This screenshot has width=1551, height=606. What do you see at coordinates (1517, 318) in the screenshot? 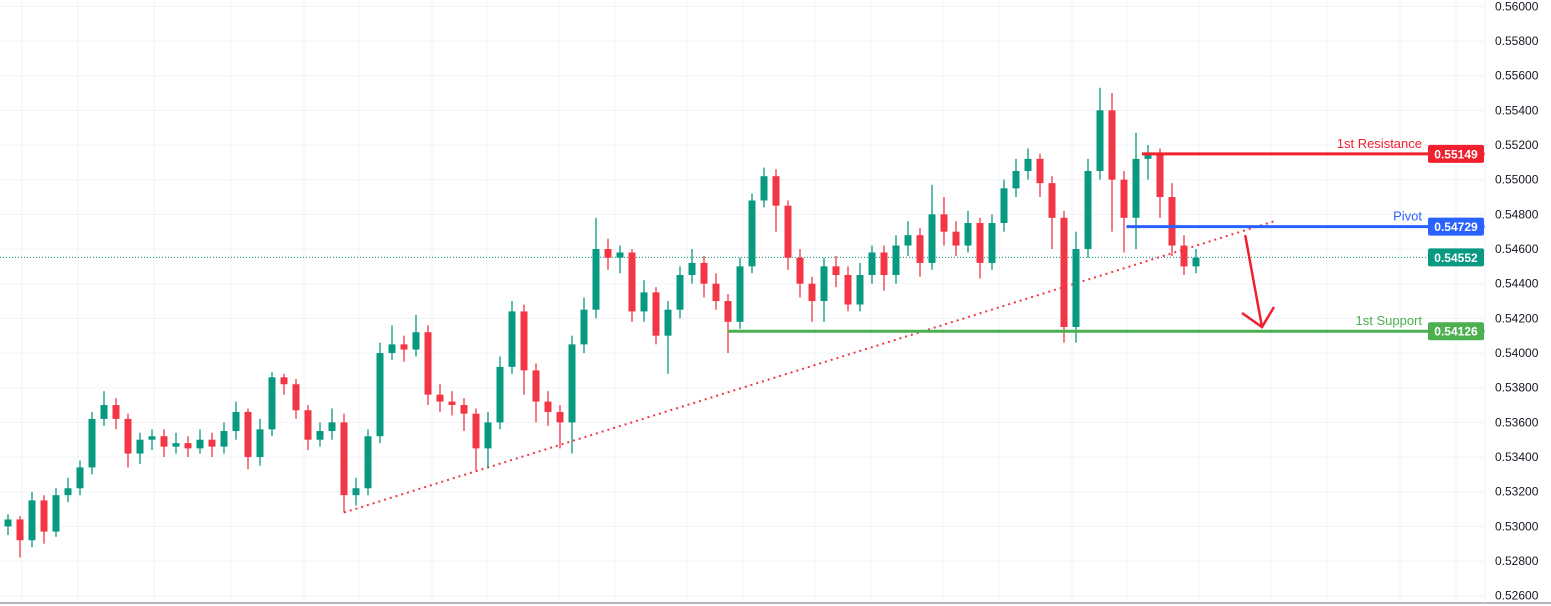
I see `y-tick-label: 0.54200` at bounding box center [1517, 318].